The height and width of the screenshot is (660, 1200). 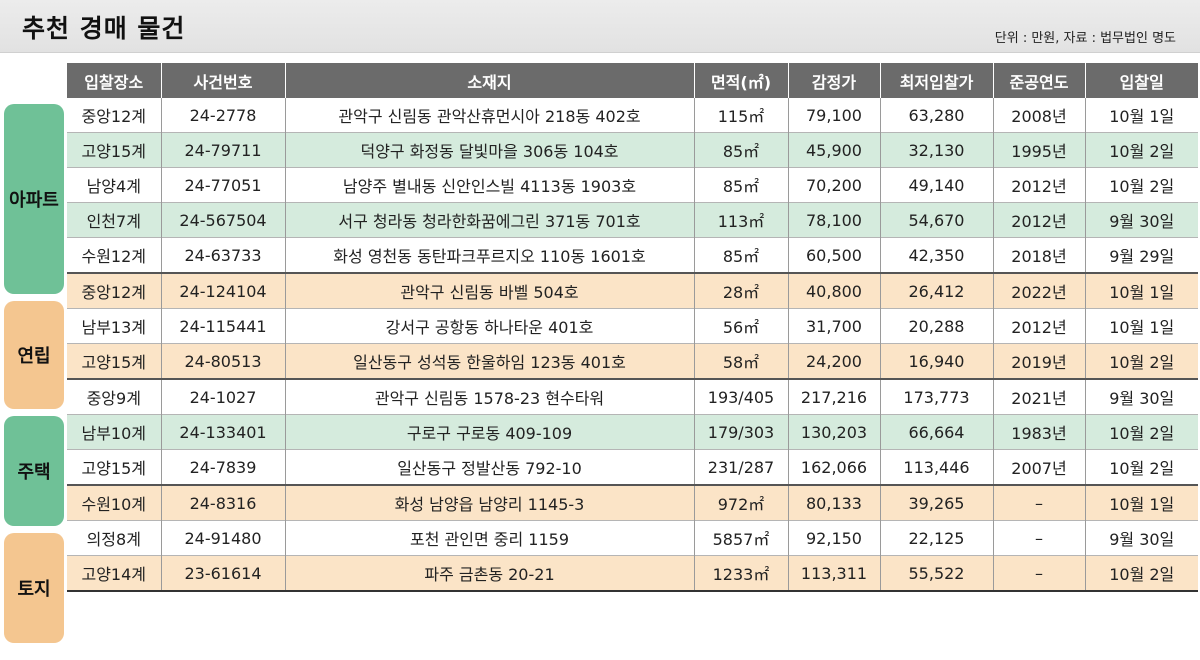 What do you see at coordinates (833, 326) in the screenshot?
I see `appraisal-cell: 31,700` at bounding box center [833, 326].